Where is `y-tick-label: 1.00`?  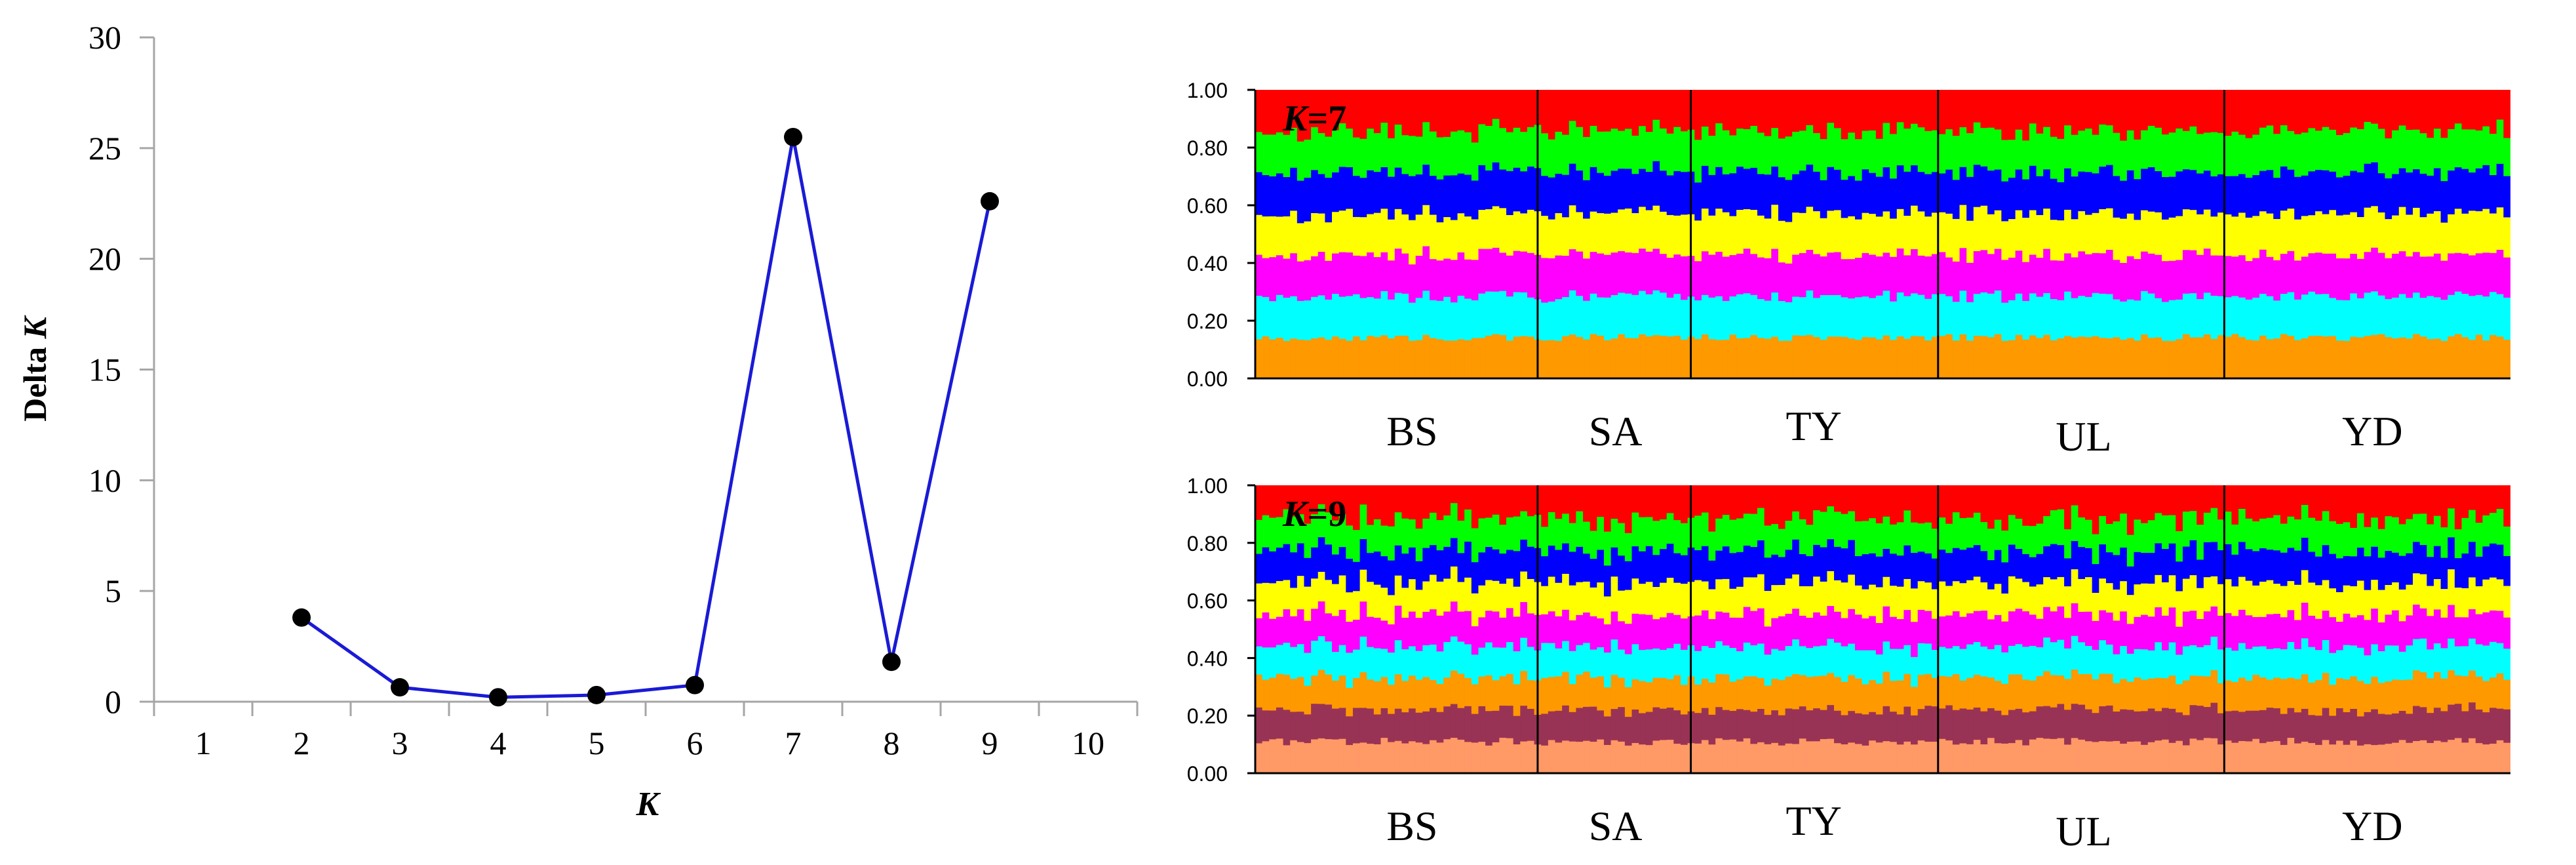
y-tick-label: 1.00 is located at coordinates (1207, 486).